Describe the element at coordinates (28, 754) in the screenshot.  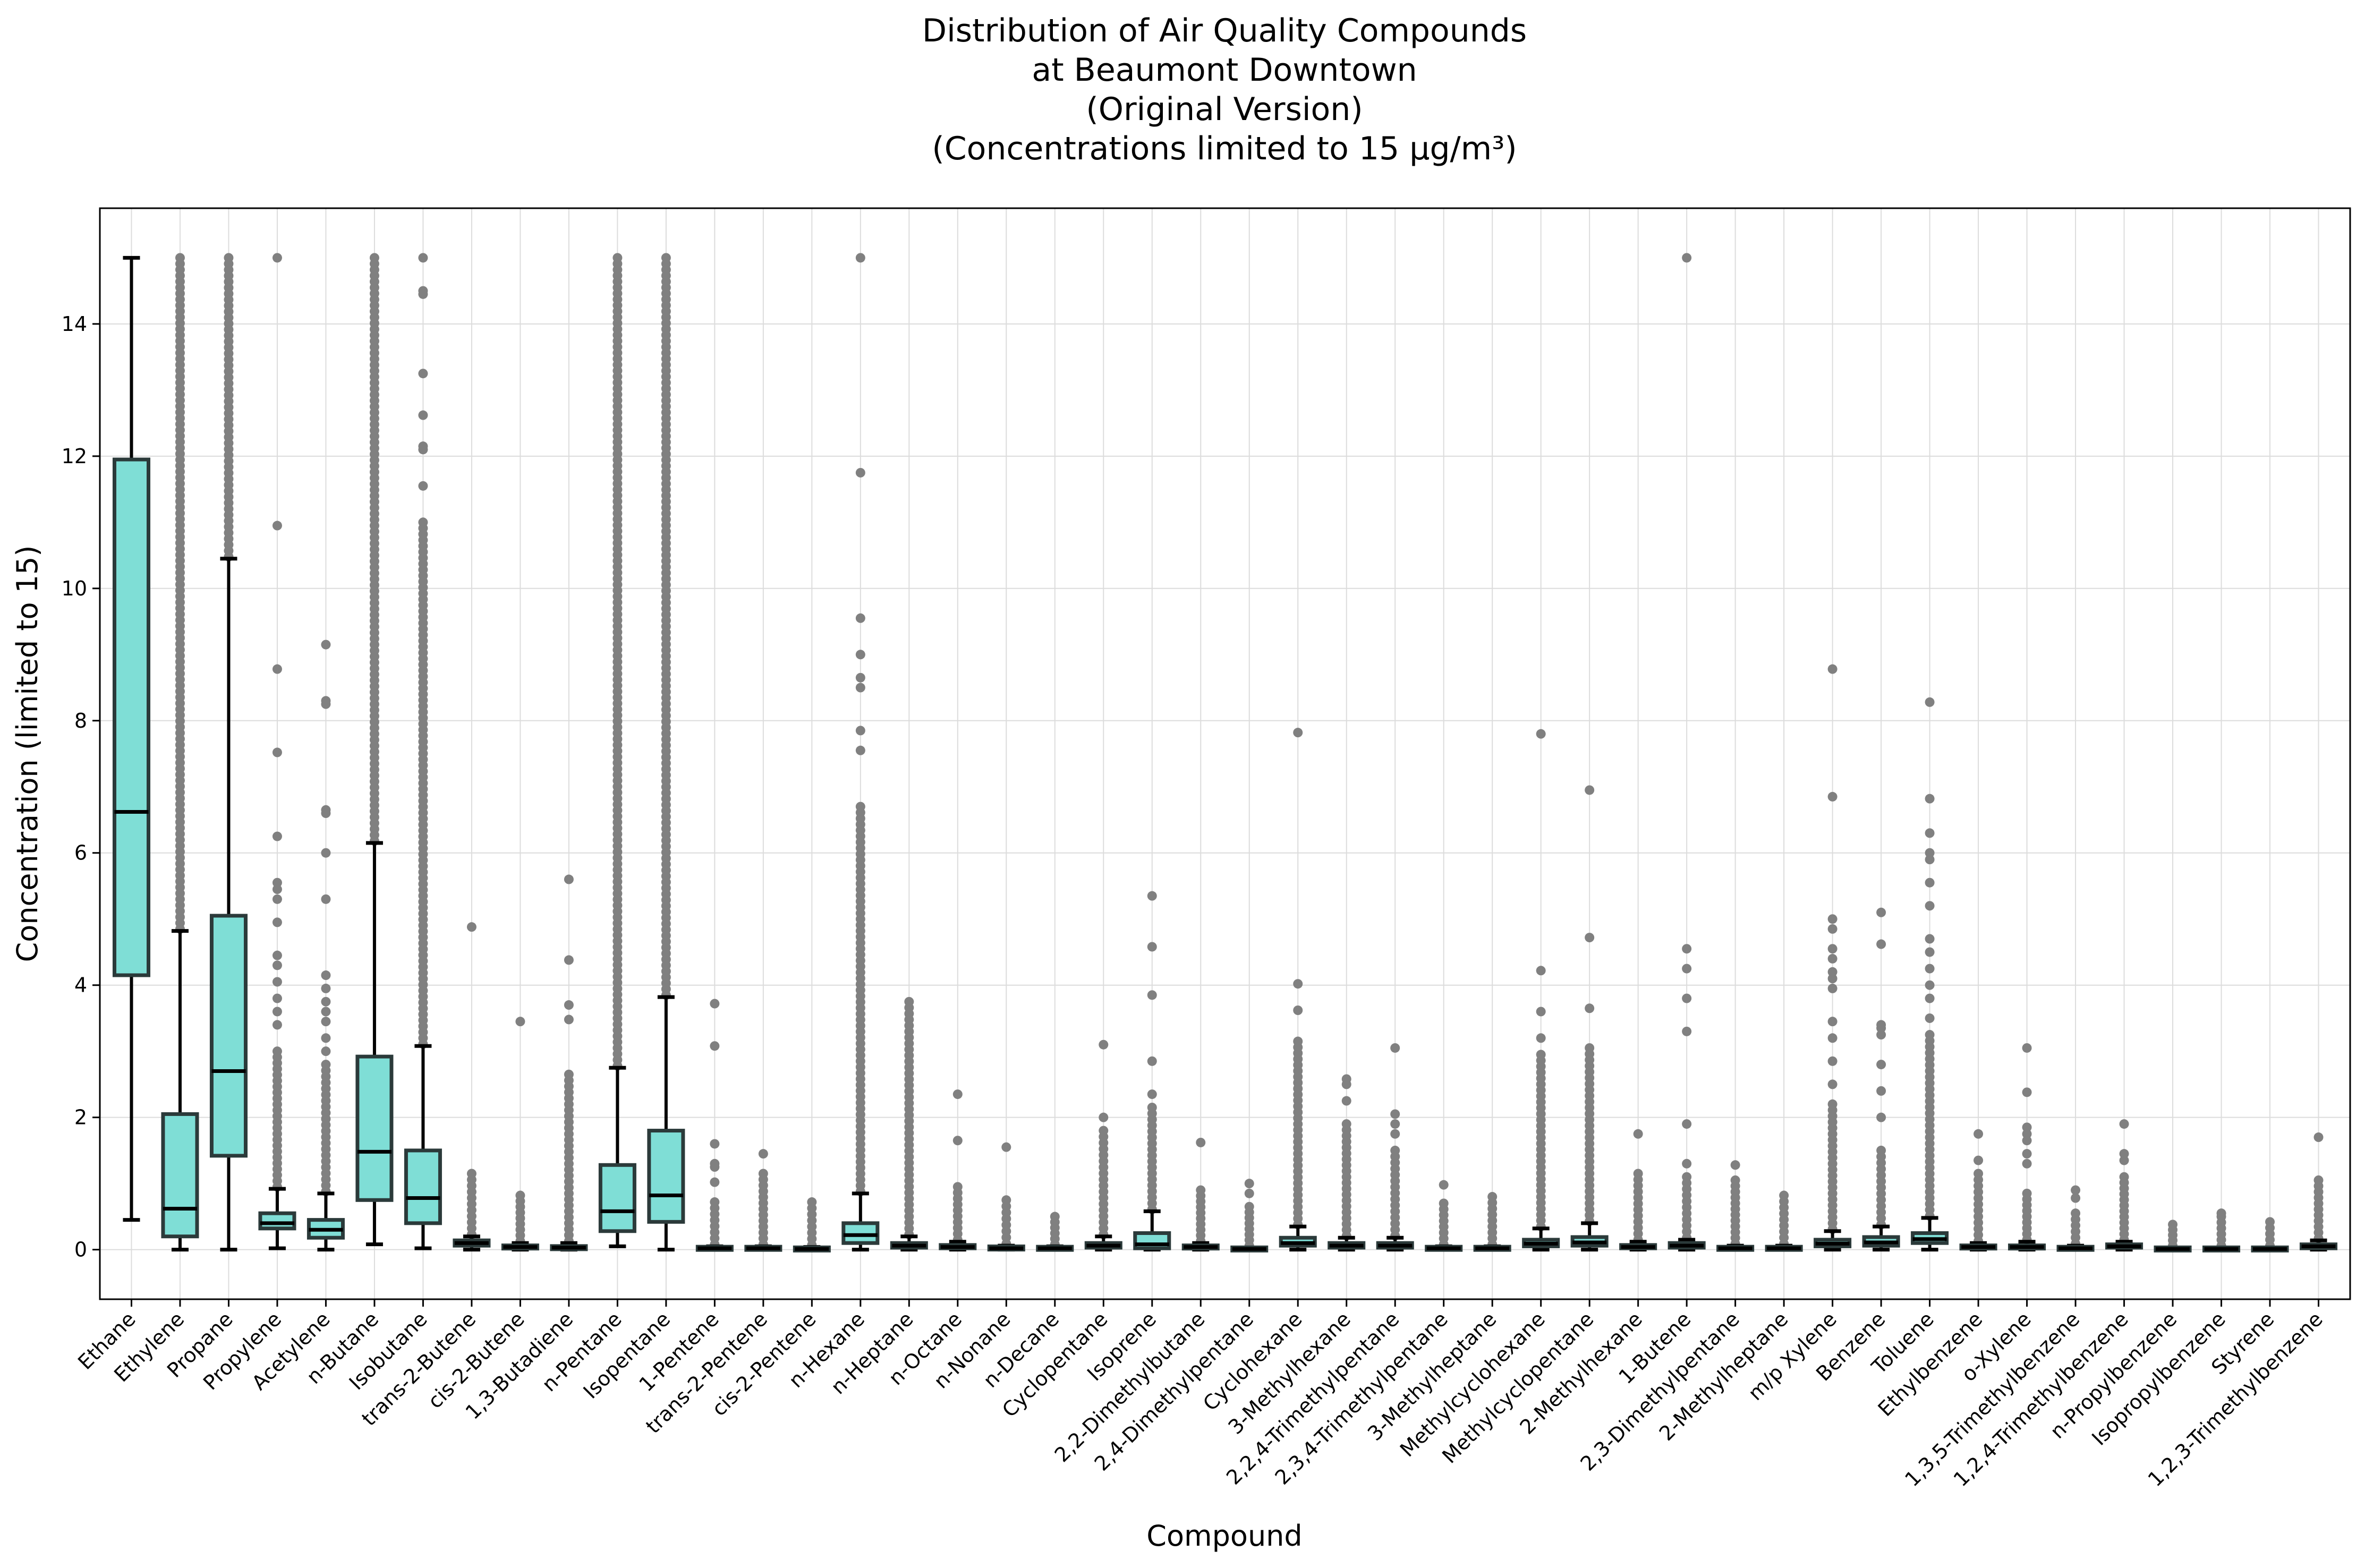
I see `y-axis-label: Concentration (limited to 15)` at that location.